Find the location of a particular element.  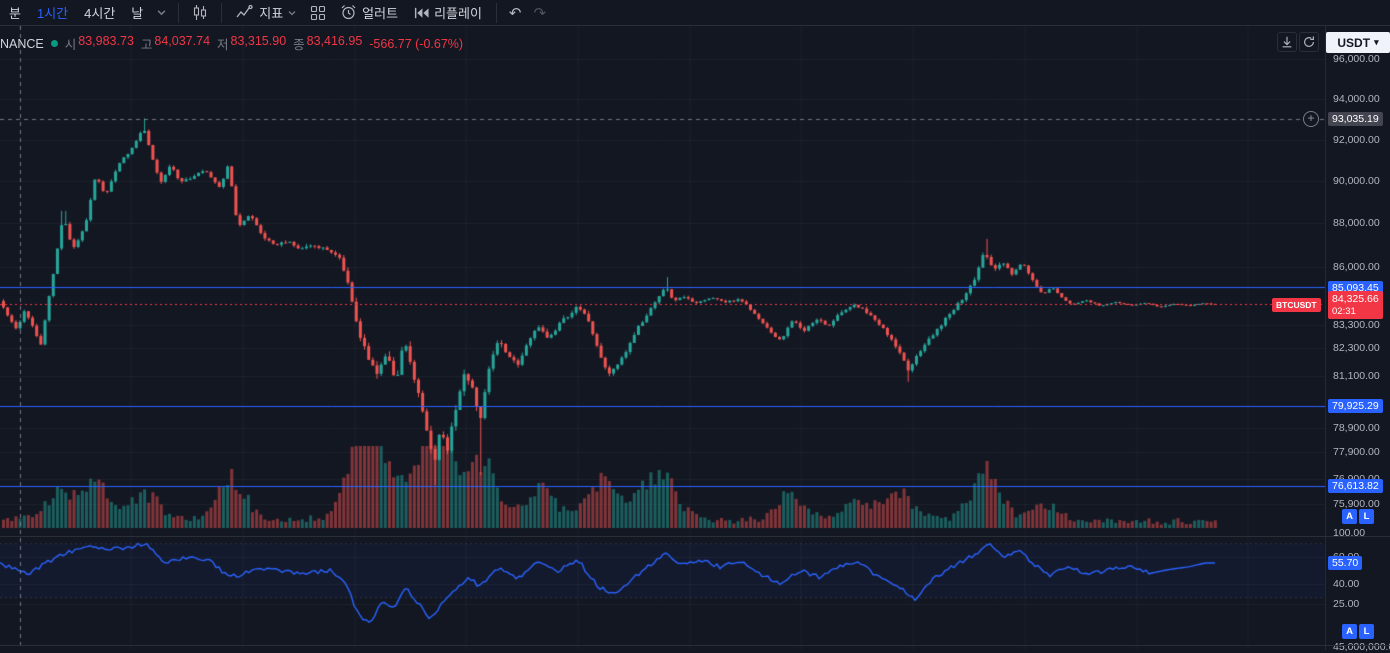

price-scale-tick: 75,900.00 is located at coordinates (1356, 504).